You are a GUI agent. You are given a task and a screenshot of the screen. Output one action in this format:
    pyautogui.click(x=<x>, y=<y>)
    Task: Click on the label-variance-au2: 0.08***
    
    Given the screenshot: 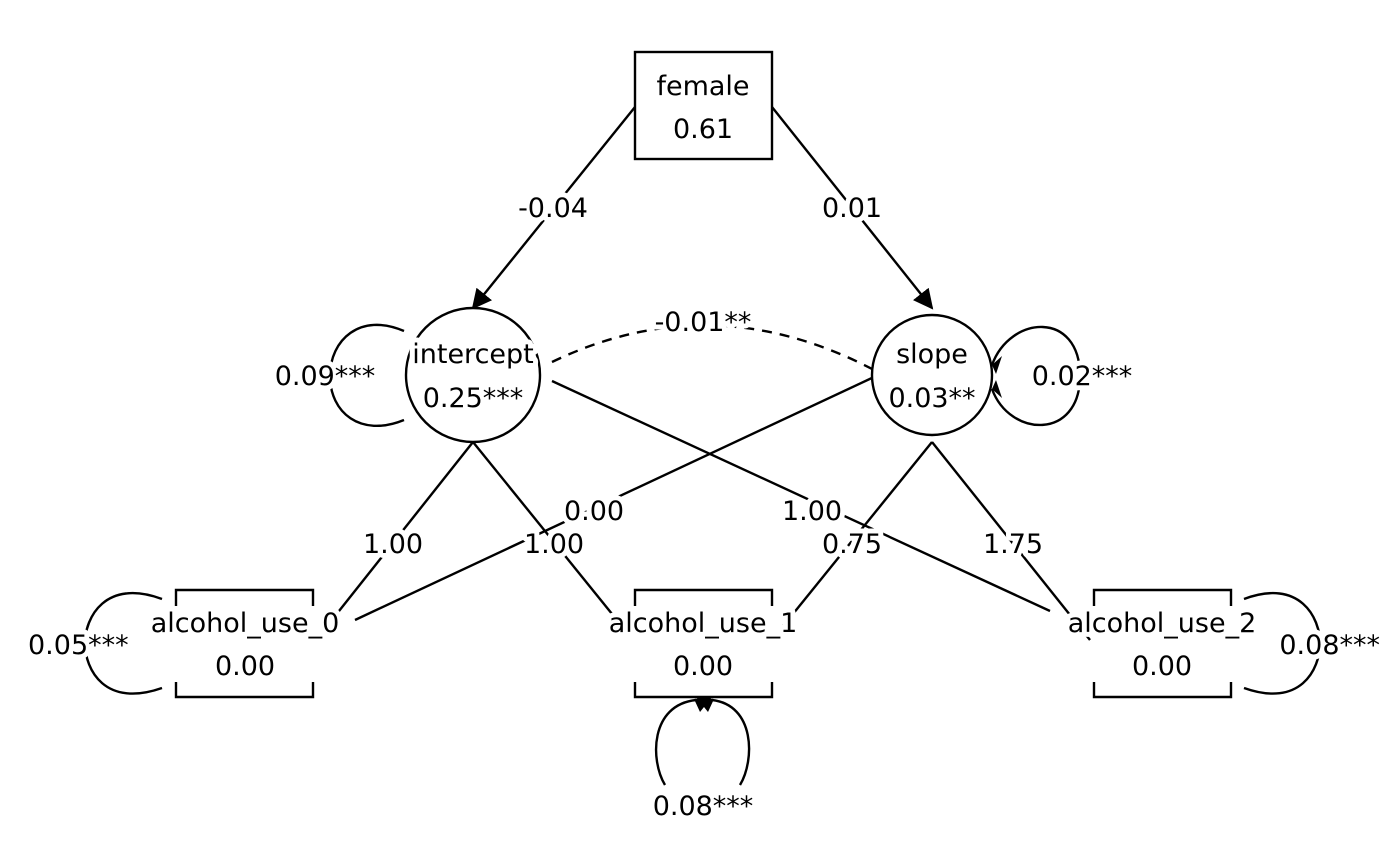 What is the action you would take?
    pyautogui.click(x=1329, y=645)
    